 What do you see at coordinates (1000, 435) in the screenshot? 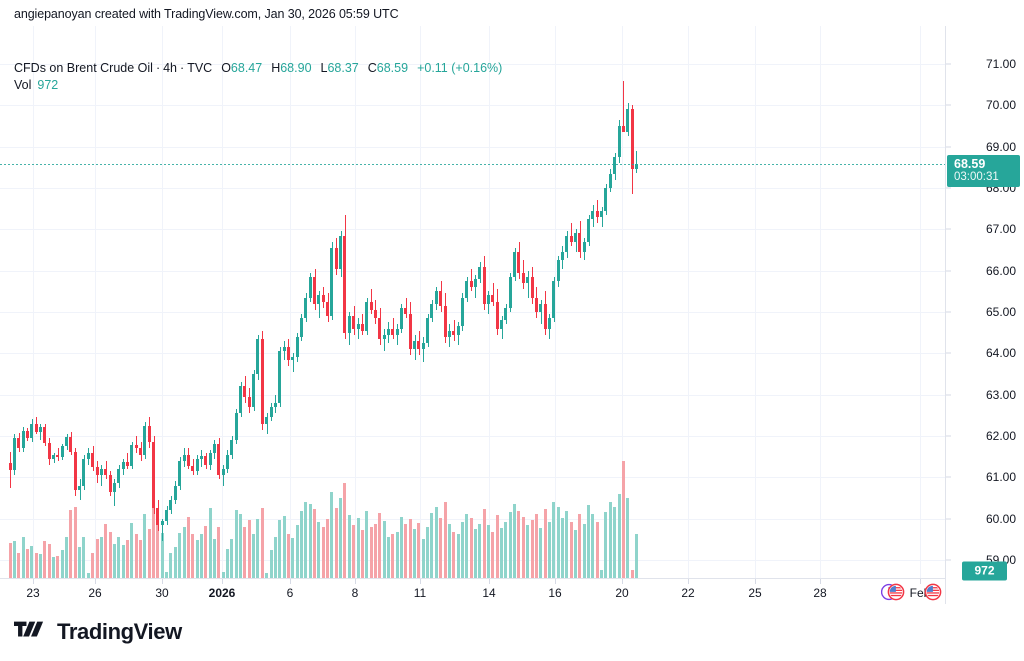
I see `price-axis-label: 62.00` at bounding box center [1000, 435].